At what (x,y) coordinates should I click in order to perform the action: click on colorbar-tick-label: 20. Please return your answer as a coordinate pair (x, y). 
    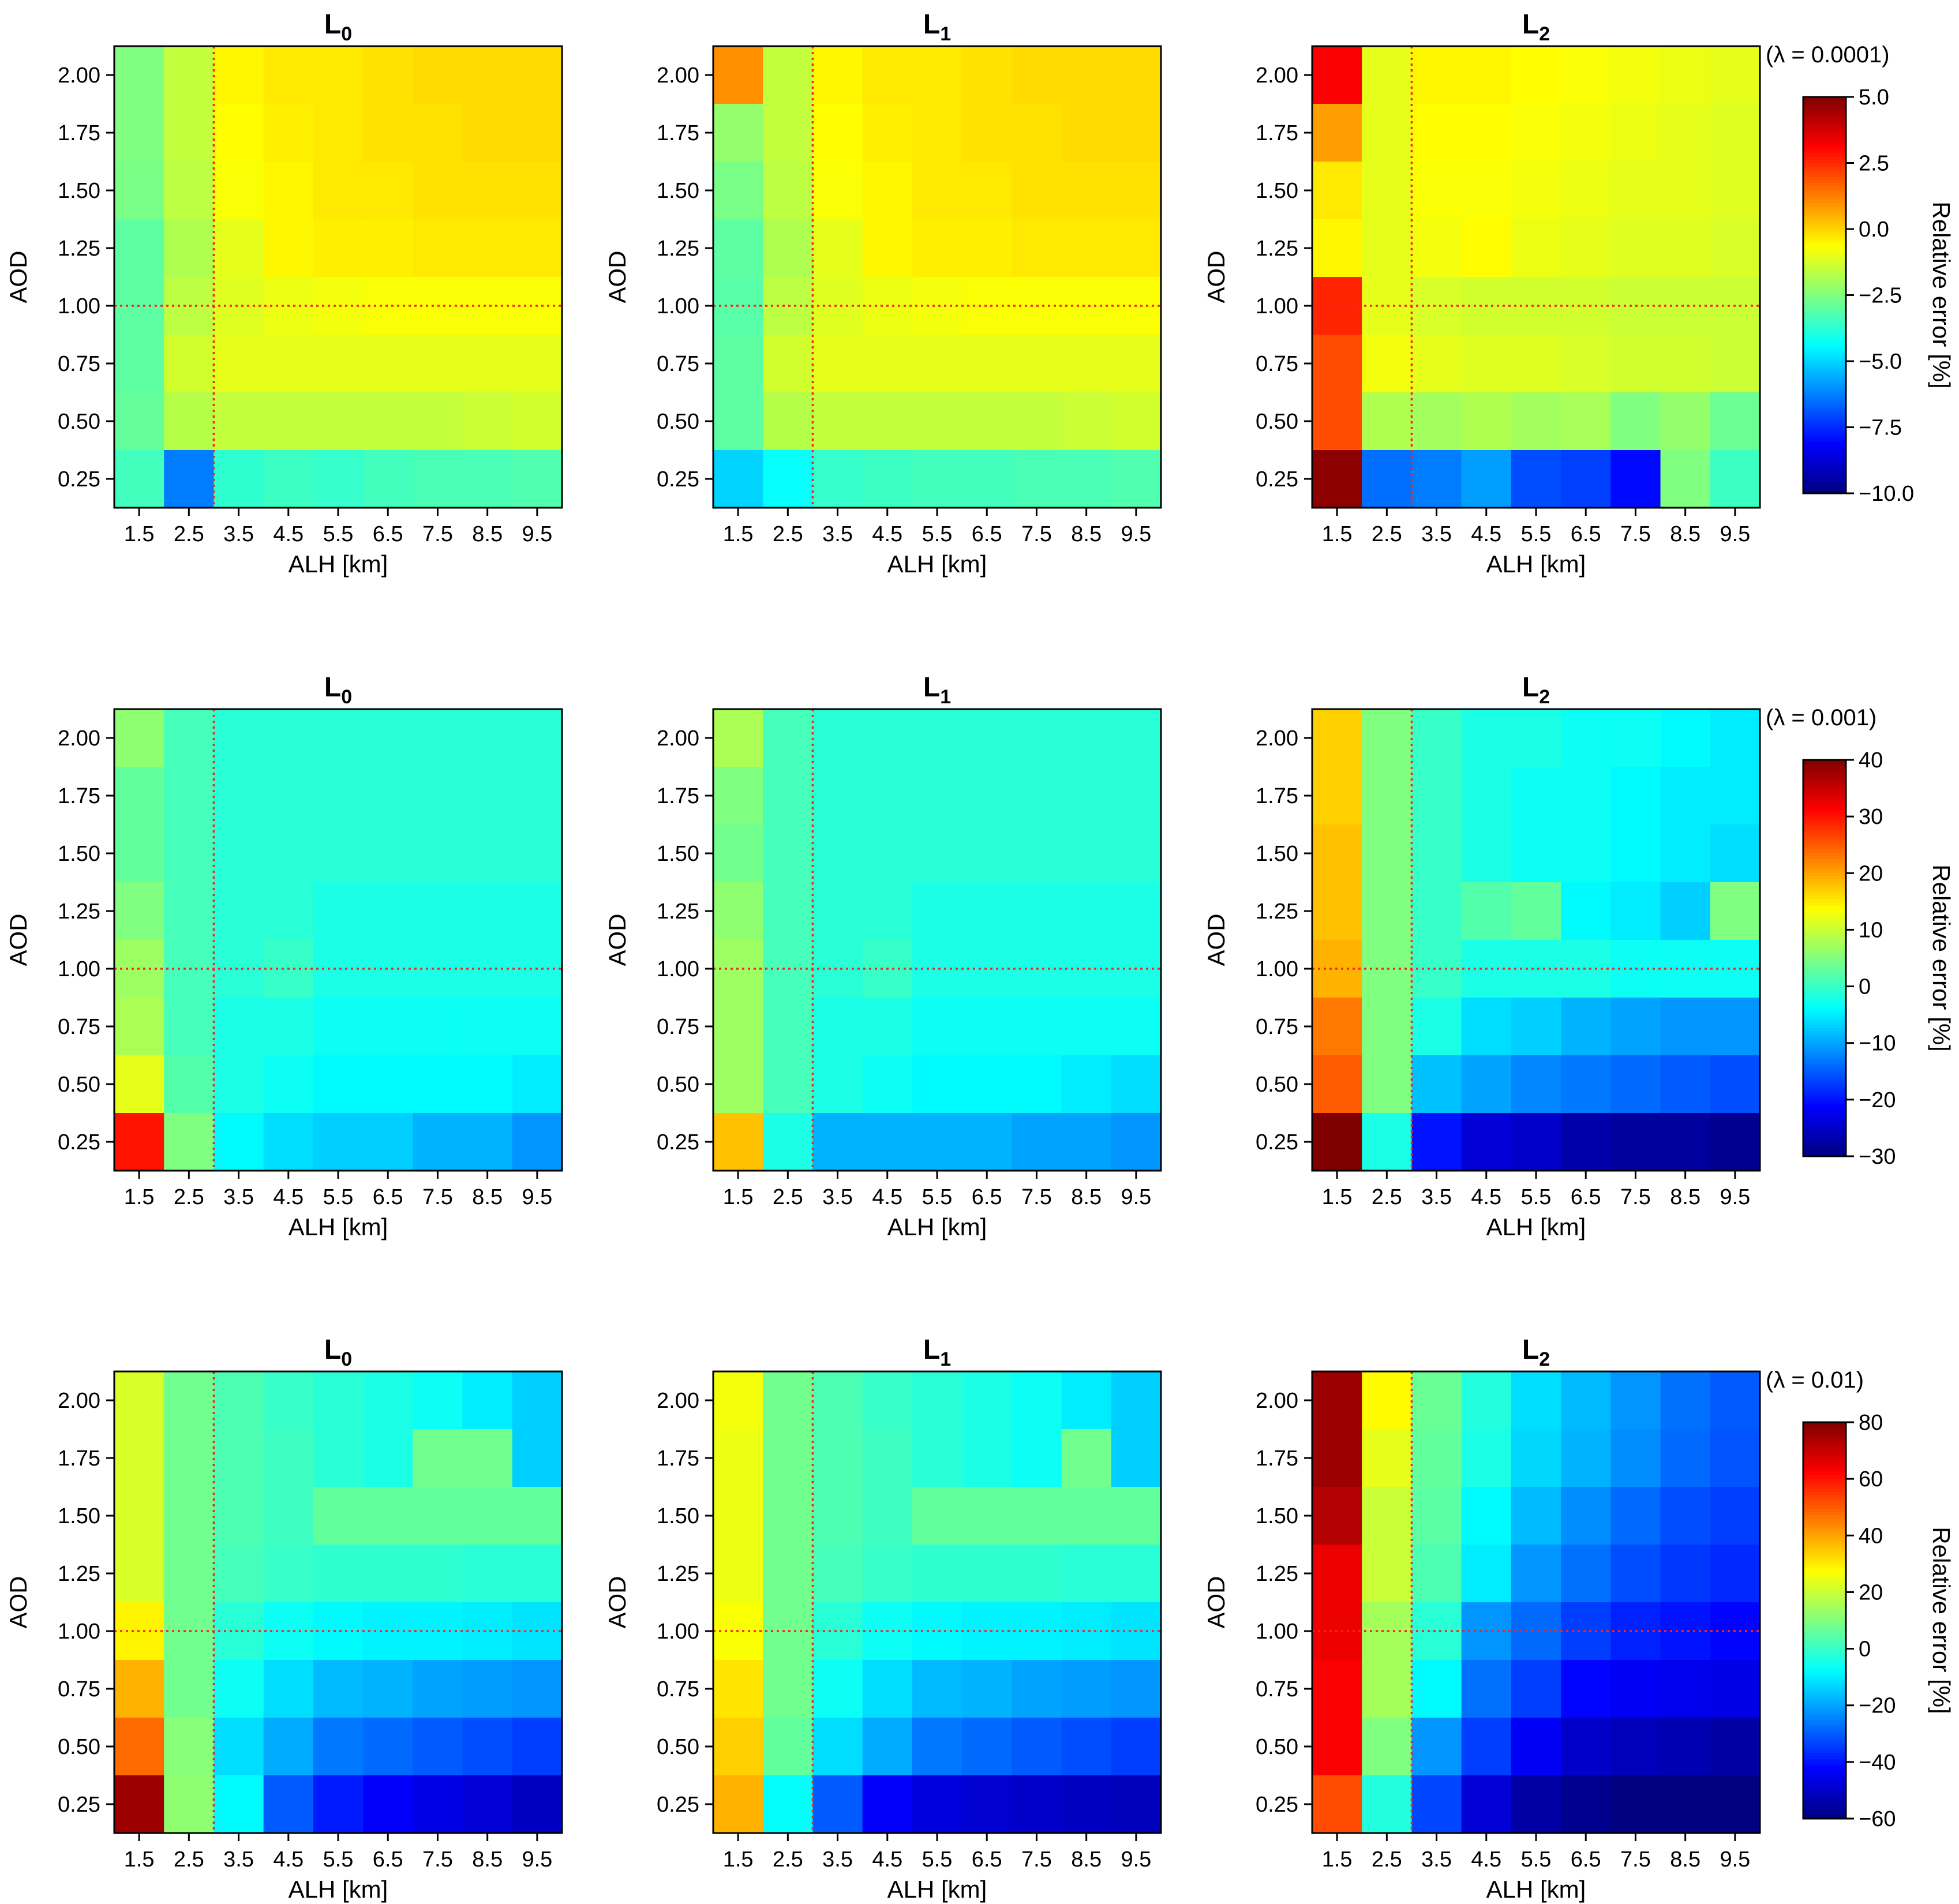
    Looking at the image, I should click on (1871, 1593).